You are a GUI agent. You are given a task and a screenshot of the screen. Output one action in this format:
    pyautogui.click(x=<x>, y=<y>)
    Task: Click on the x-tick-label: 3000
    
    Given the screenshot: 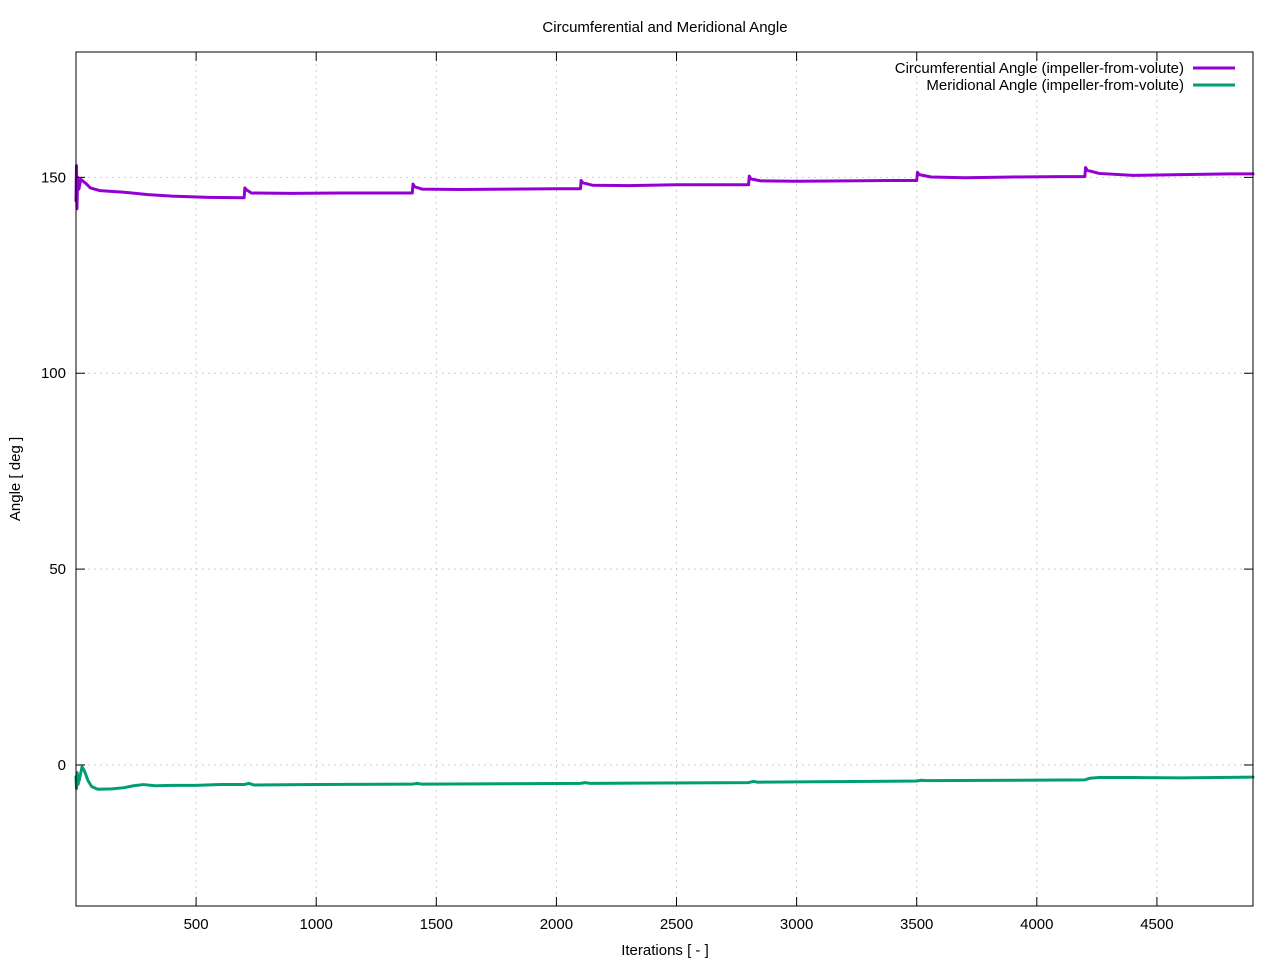 What is the action you would take?
    pyautogui.click(x=796, y=924)
    